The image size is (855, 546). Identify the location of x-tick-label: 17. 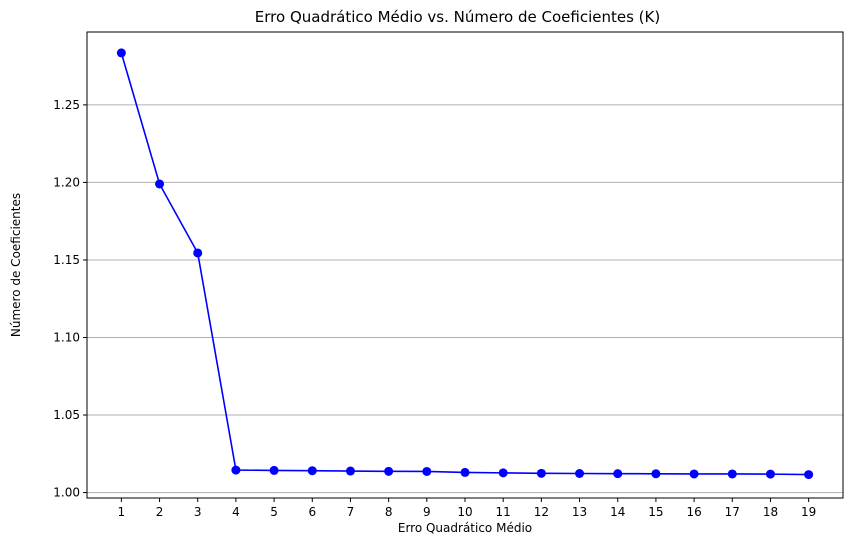
(732, 512).